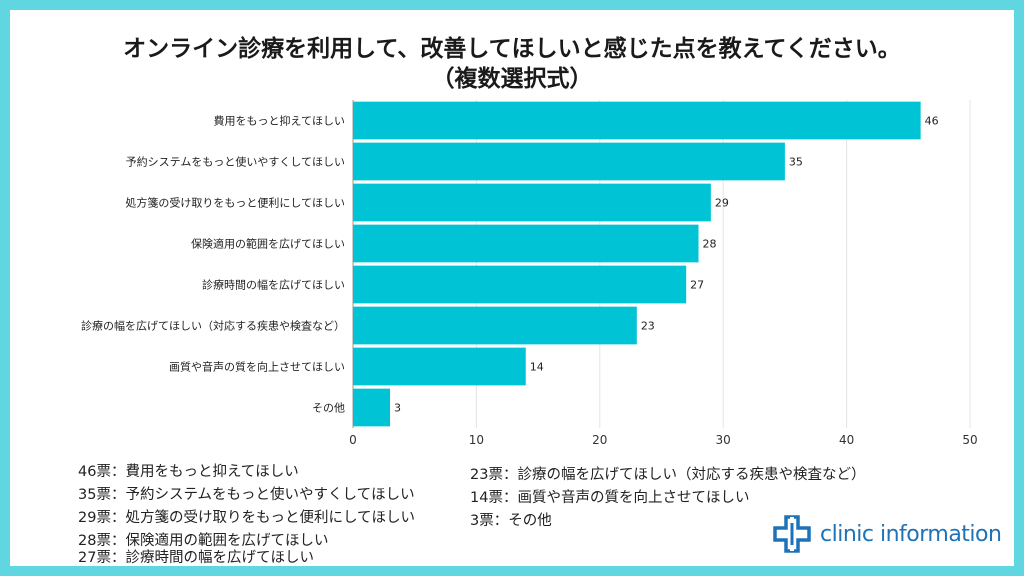 The image size is (1024, 576). What do you see at coordinates (697, 285) in the screenshot?
I see `data-label: 27` at bounding box center [697, 285].